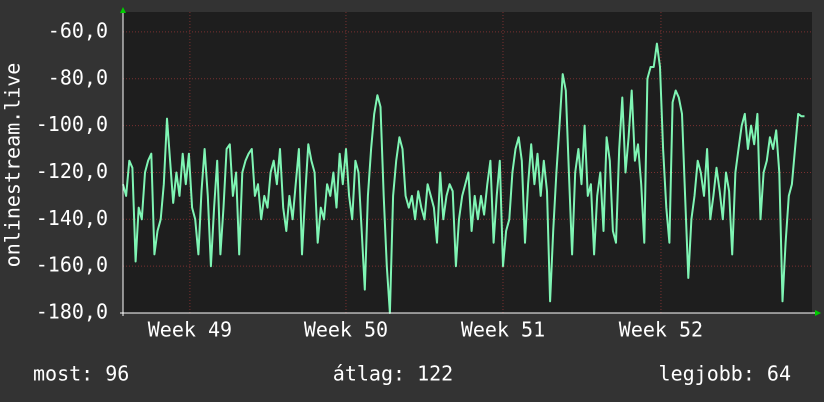 Image resolution: width=824 pixels, height=402 pixels. I want to click on footer-best: legjobb: 64, so click(725, 374).